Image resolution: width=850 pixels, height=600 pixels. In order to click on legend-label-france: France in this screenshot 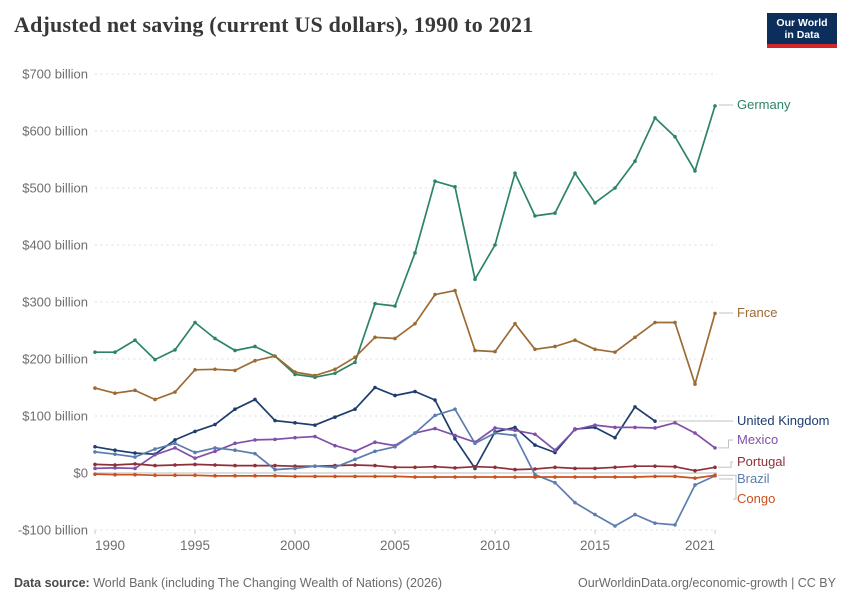, I will do `click(757, 312)`.